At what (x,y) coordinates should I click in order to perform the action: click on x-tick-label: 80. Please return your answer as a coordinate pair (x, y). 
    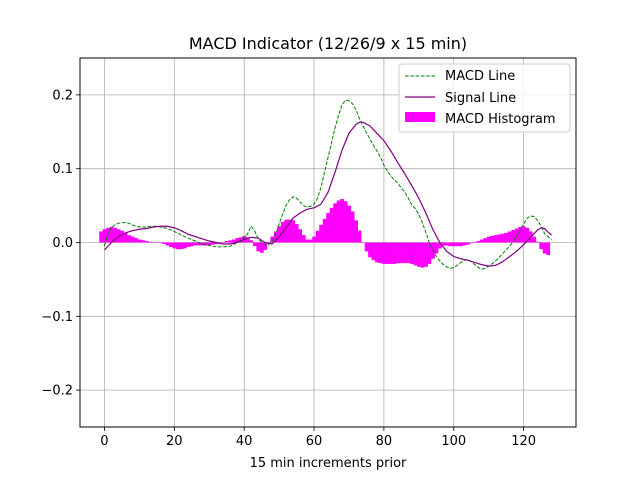
    Looking at the image, I should click on (384, 441).